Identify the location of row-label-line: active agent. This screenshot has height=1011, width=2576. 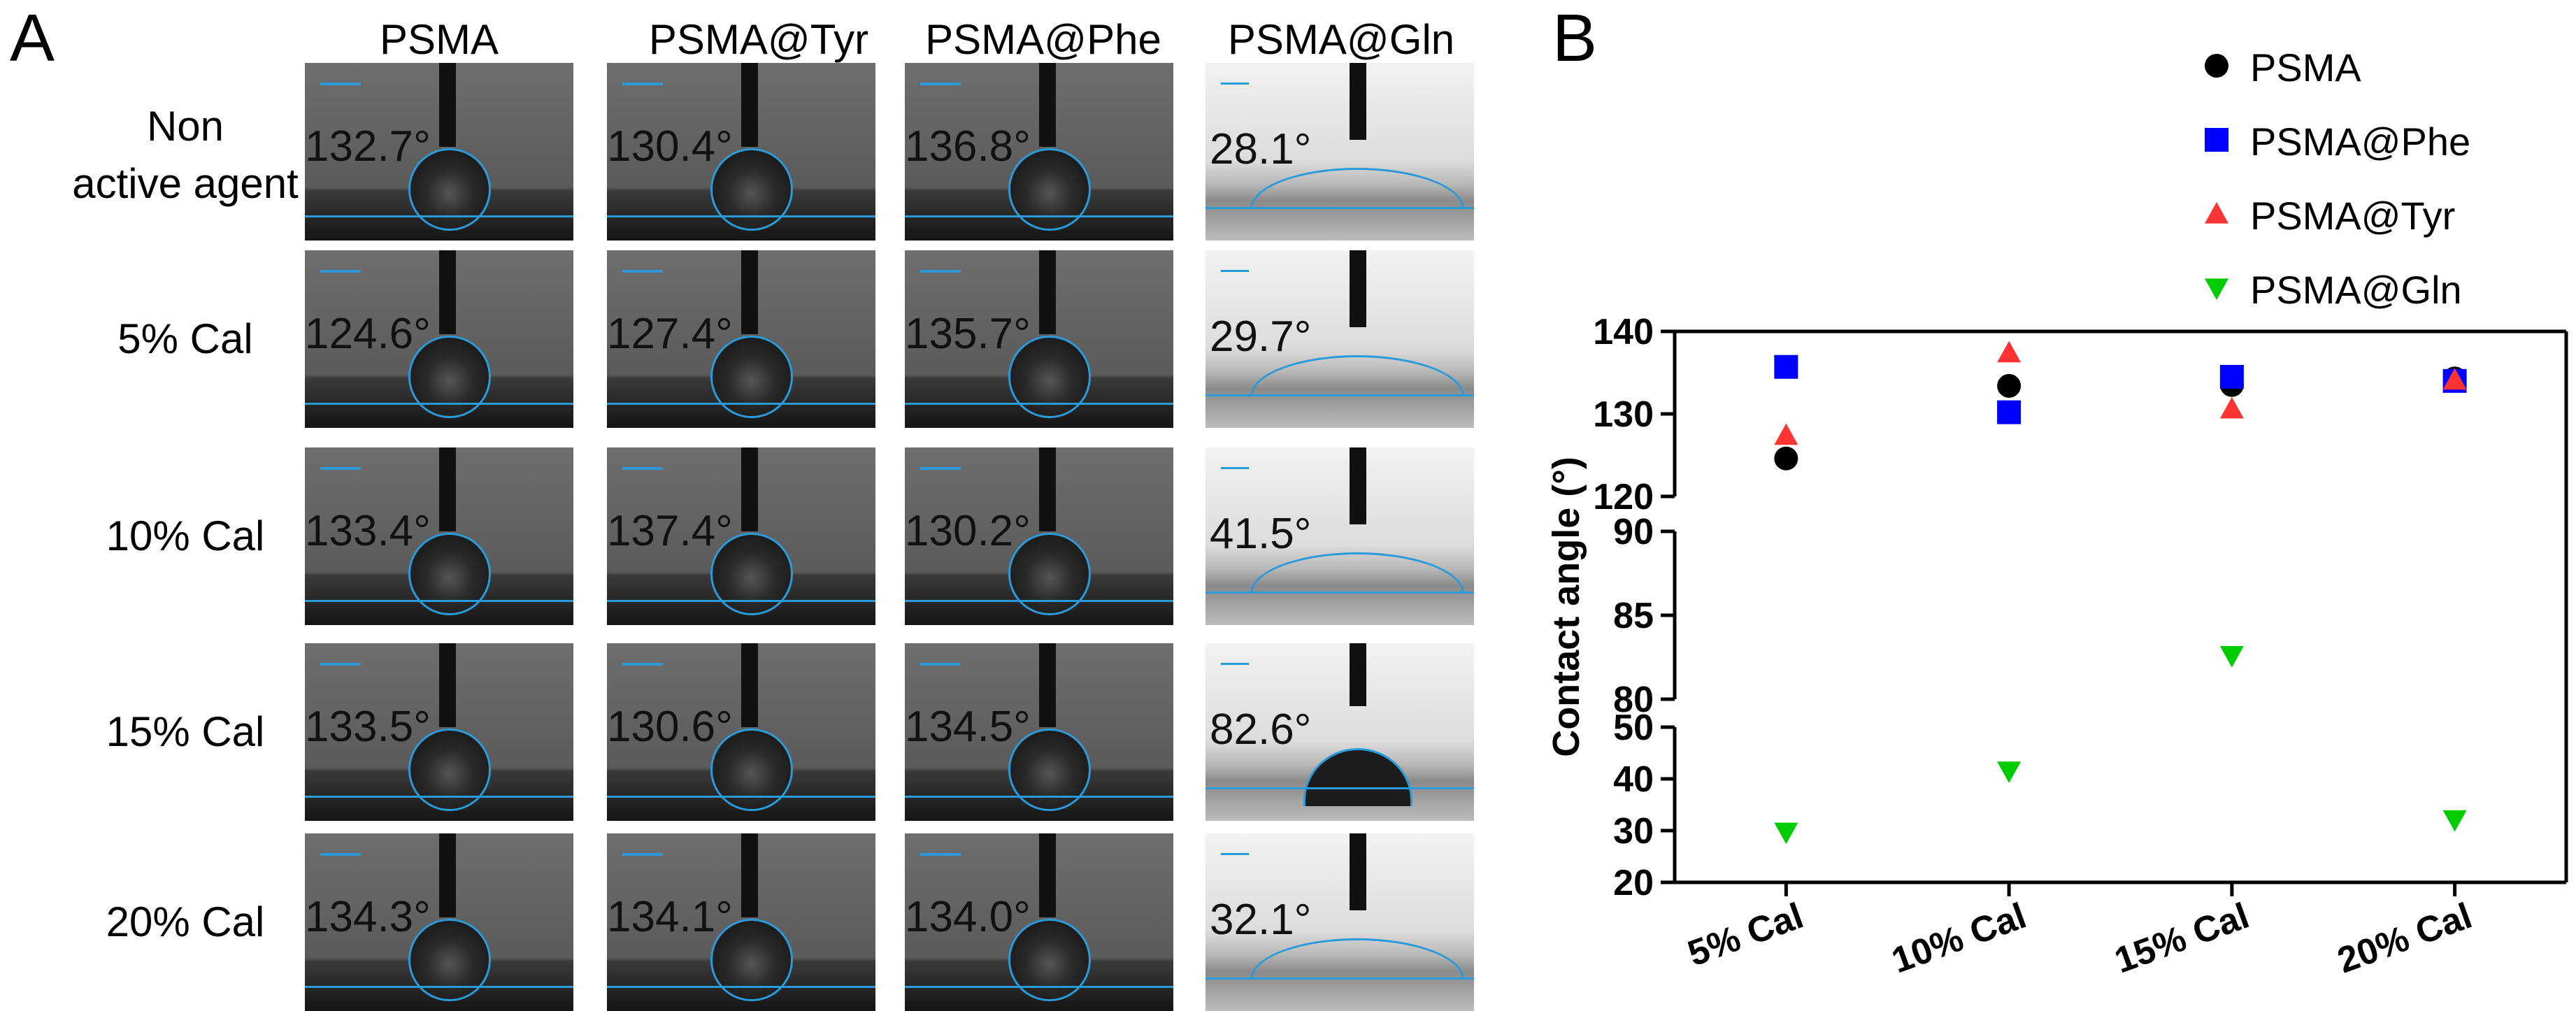
(185, 183).